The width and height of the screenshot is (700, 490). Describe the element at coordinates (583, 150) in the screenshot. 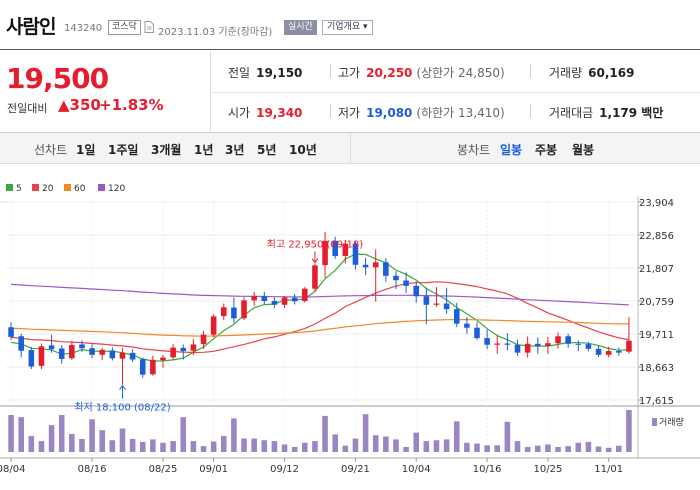

I see `monthly-candle-tab: 월봉` at that location.